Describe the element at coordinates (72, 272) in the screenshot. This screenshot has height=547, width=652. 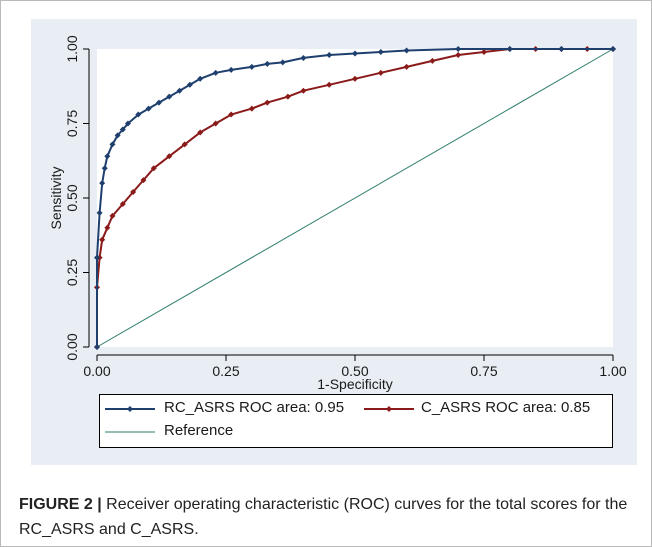
I see `y-tick-label-1: 0.25` at that location.